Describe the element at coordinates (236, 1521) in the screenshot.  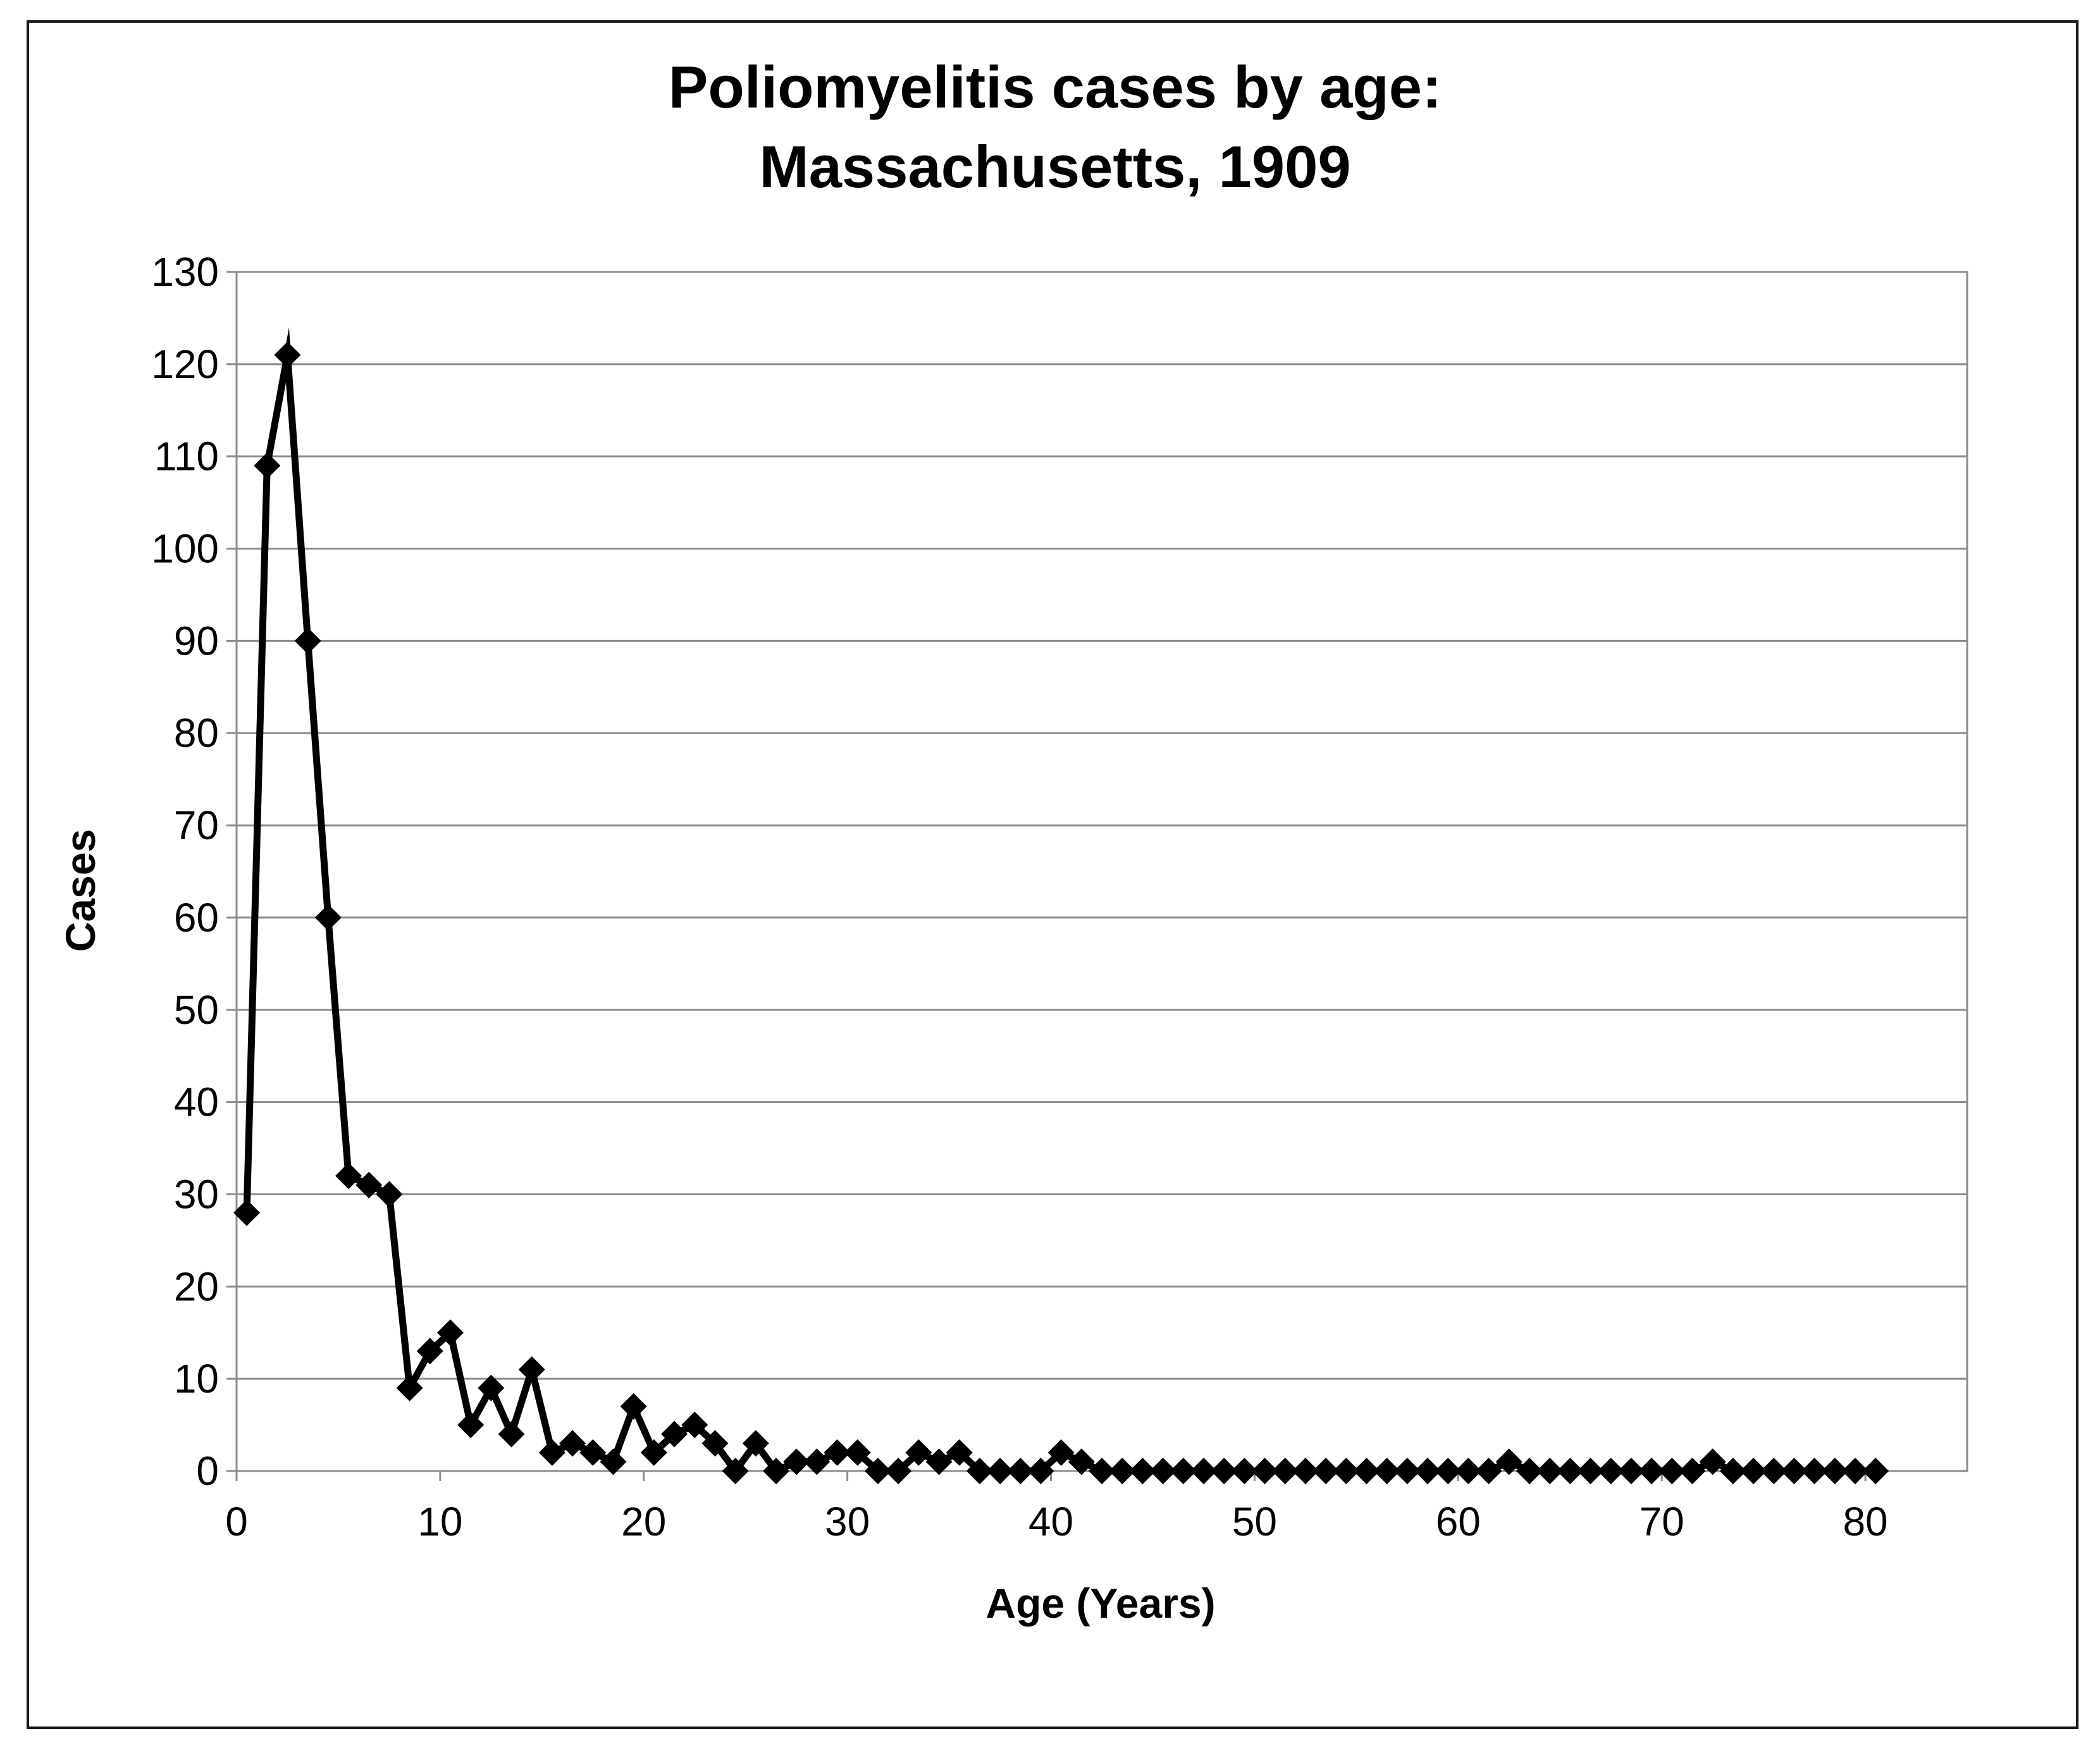
I see `x-tick-label-0: 0` at that location.